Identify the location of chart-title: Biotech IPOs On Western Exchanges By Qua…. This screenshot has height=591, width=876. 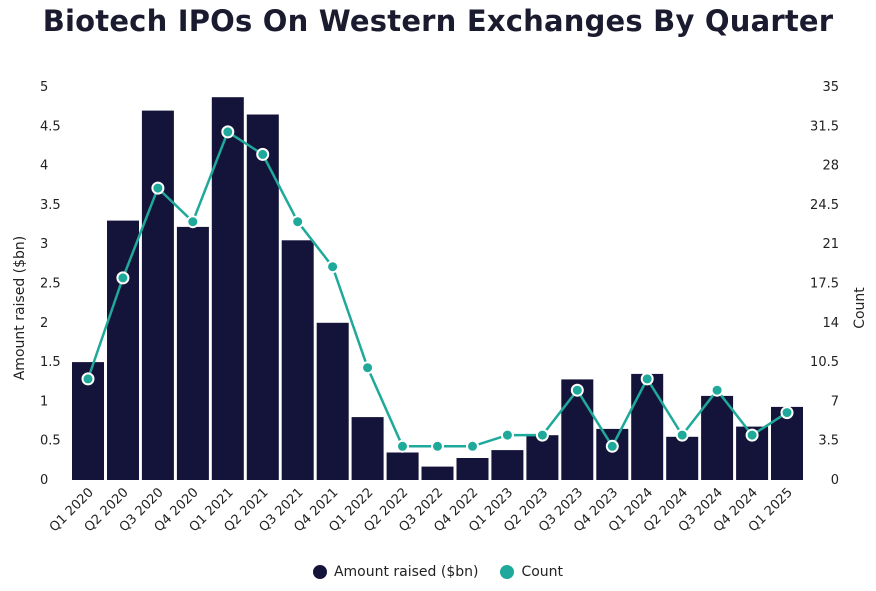
(438, 21).